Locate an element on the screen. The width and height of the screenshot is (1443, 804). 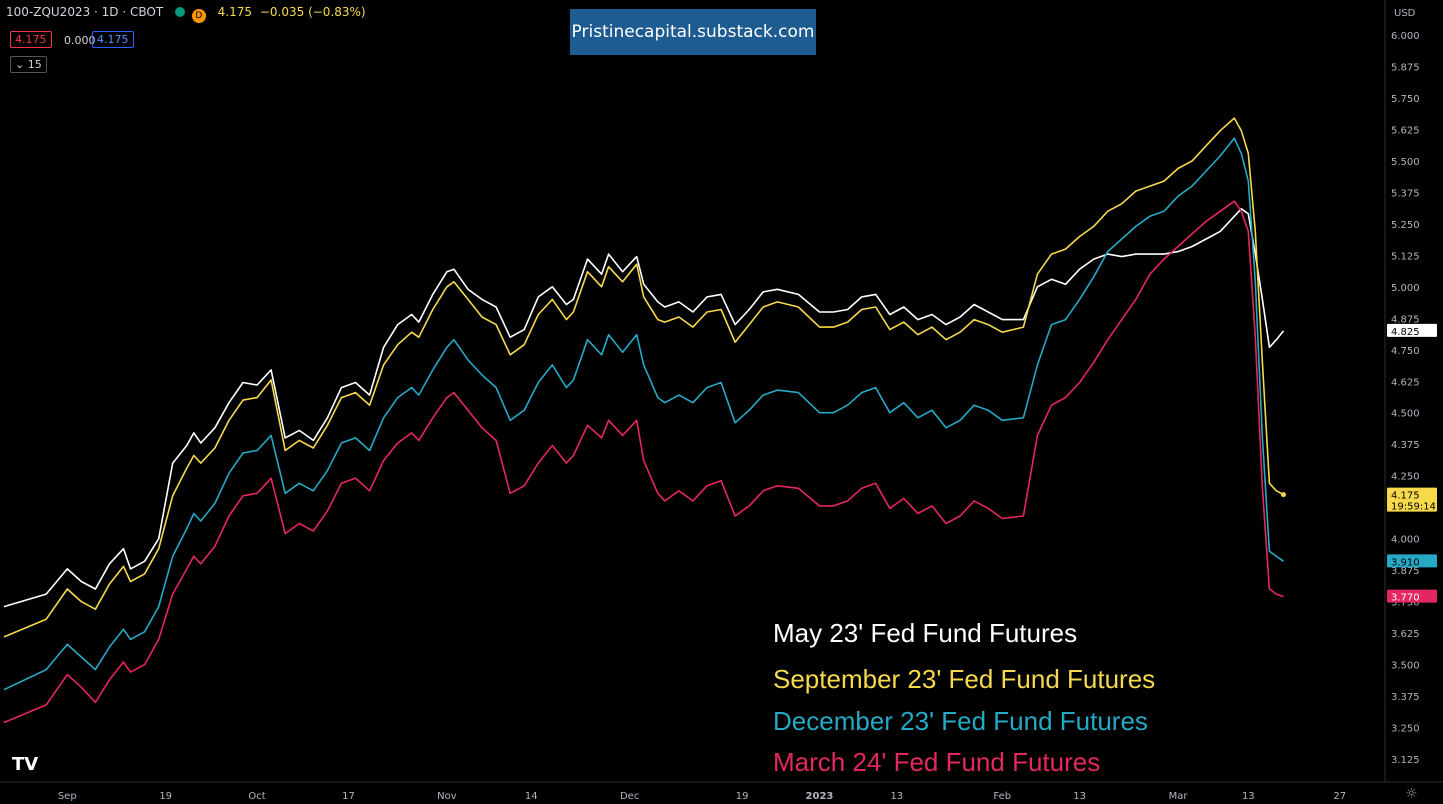
y-tick-label: 5.250 is located at coordinates (1405, 225).